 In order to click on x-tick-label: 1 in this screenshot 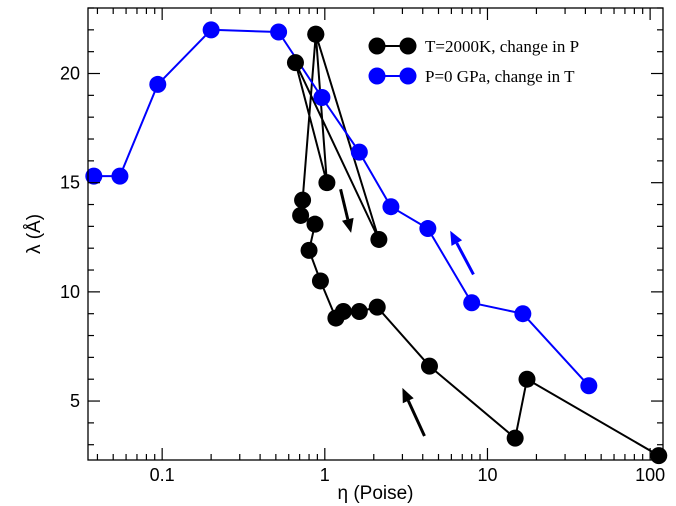, I will do `click(325, 475)`.